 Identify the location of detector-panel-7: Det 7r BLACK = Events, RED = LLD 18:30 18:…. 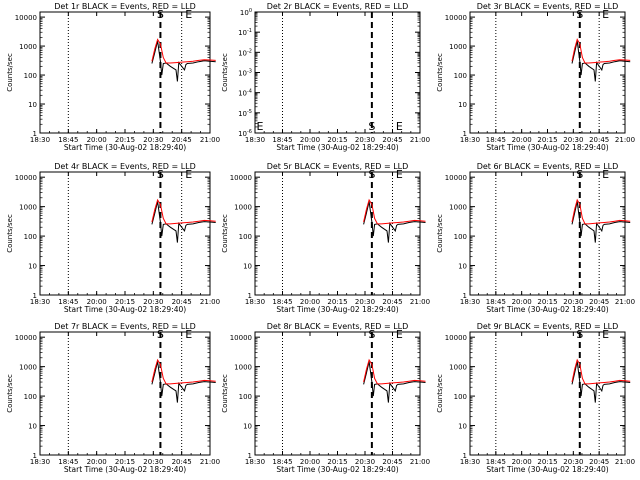
(113, 398).